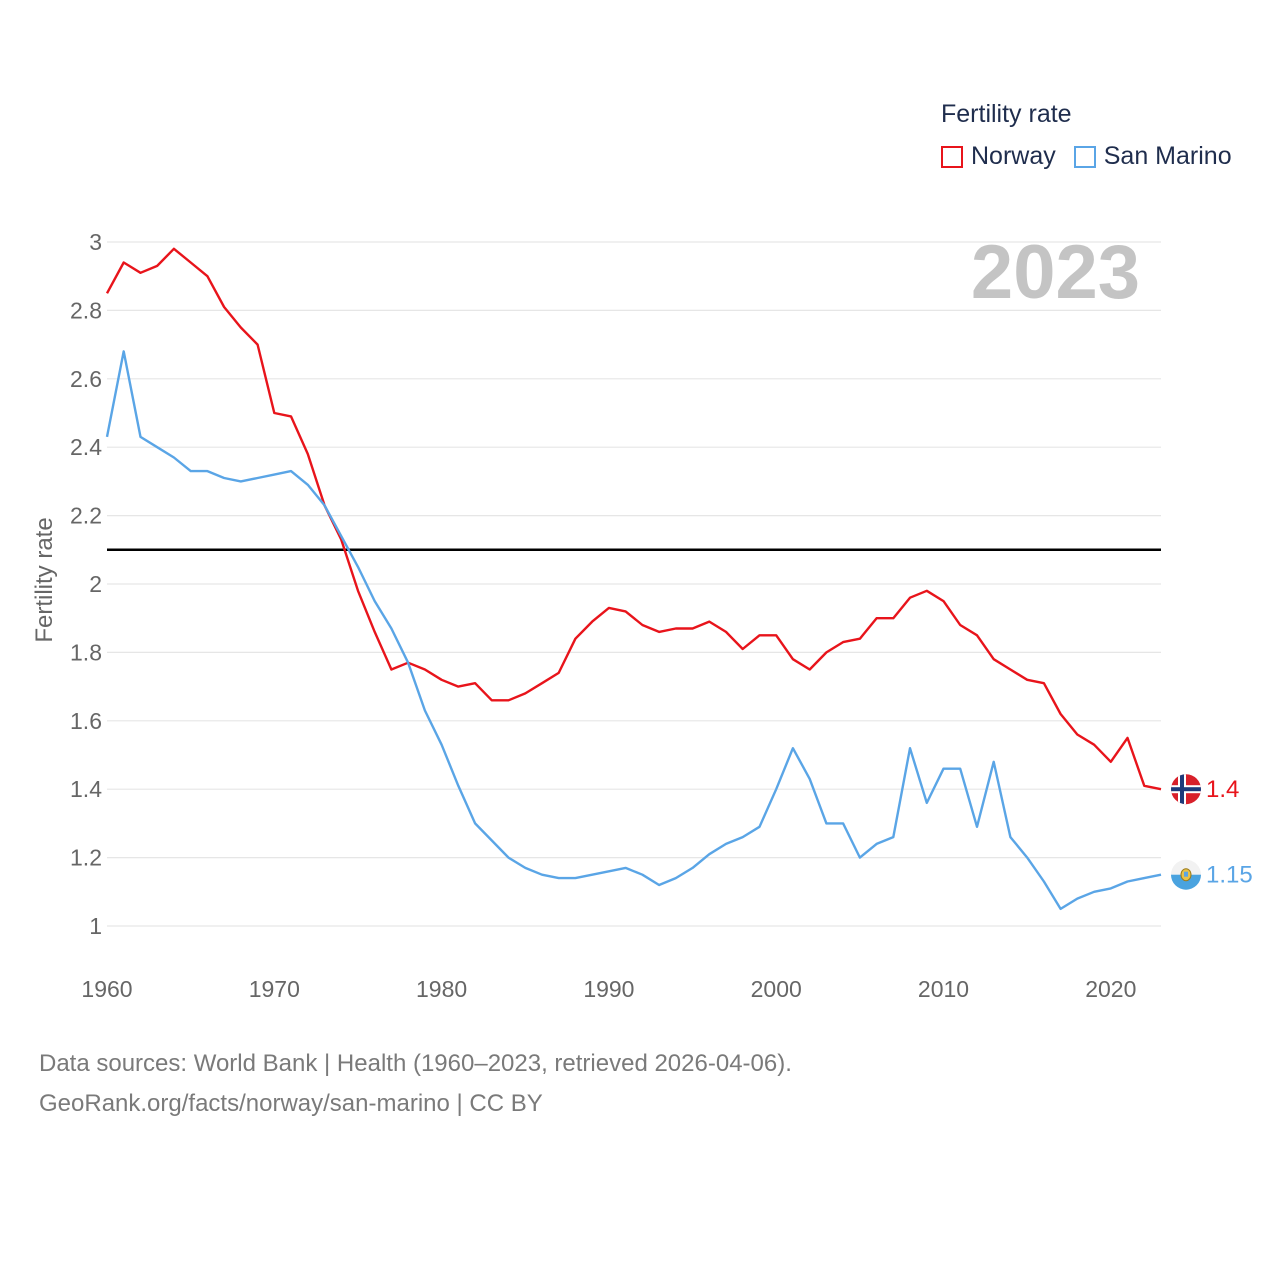 Image resolution: width=1280 pixels, height=1280 pixels. Describe the element at coordinates (95, 242) in the screenshot. I see `y-tick-label: 3` at that location.